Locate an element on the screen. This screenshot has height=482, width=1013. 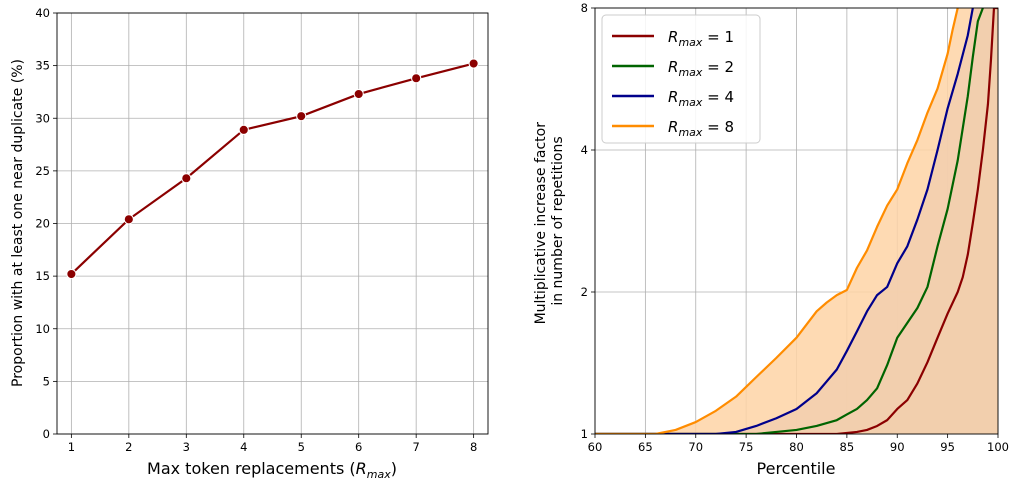
right-x-axis-label: Percentile is located at coordinates (796, 468).